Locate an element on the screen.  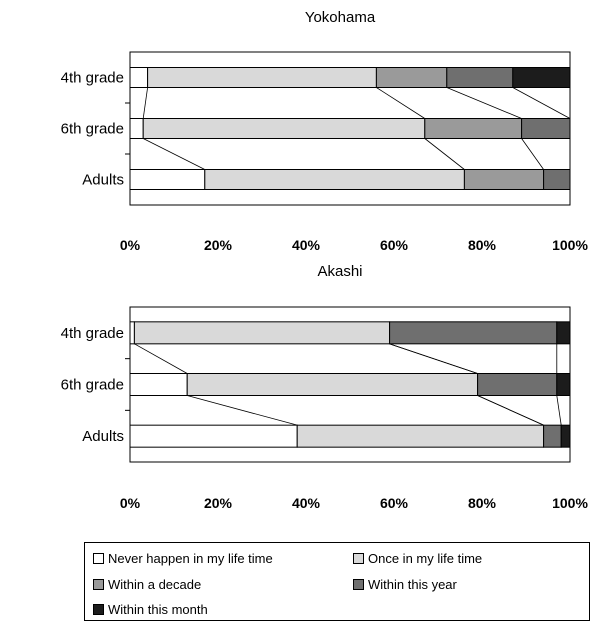
legend-item-once: Once in my life time is located at coordinates (417, 558).